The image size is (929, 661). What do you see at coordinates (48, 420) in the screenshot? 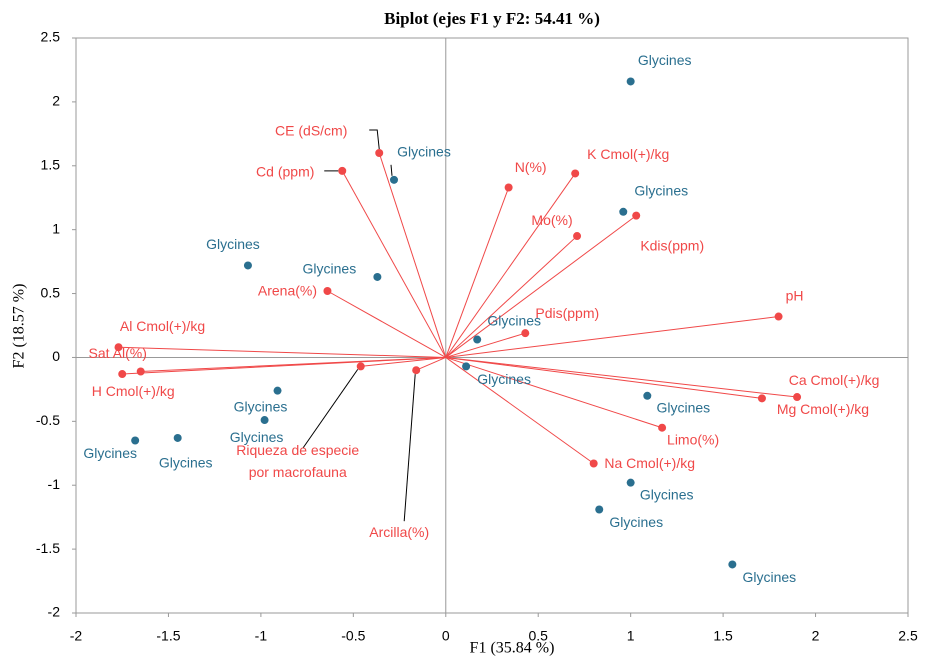
I see `y-tick-label: -0.5` at bounding box center [48, 420].